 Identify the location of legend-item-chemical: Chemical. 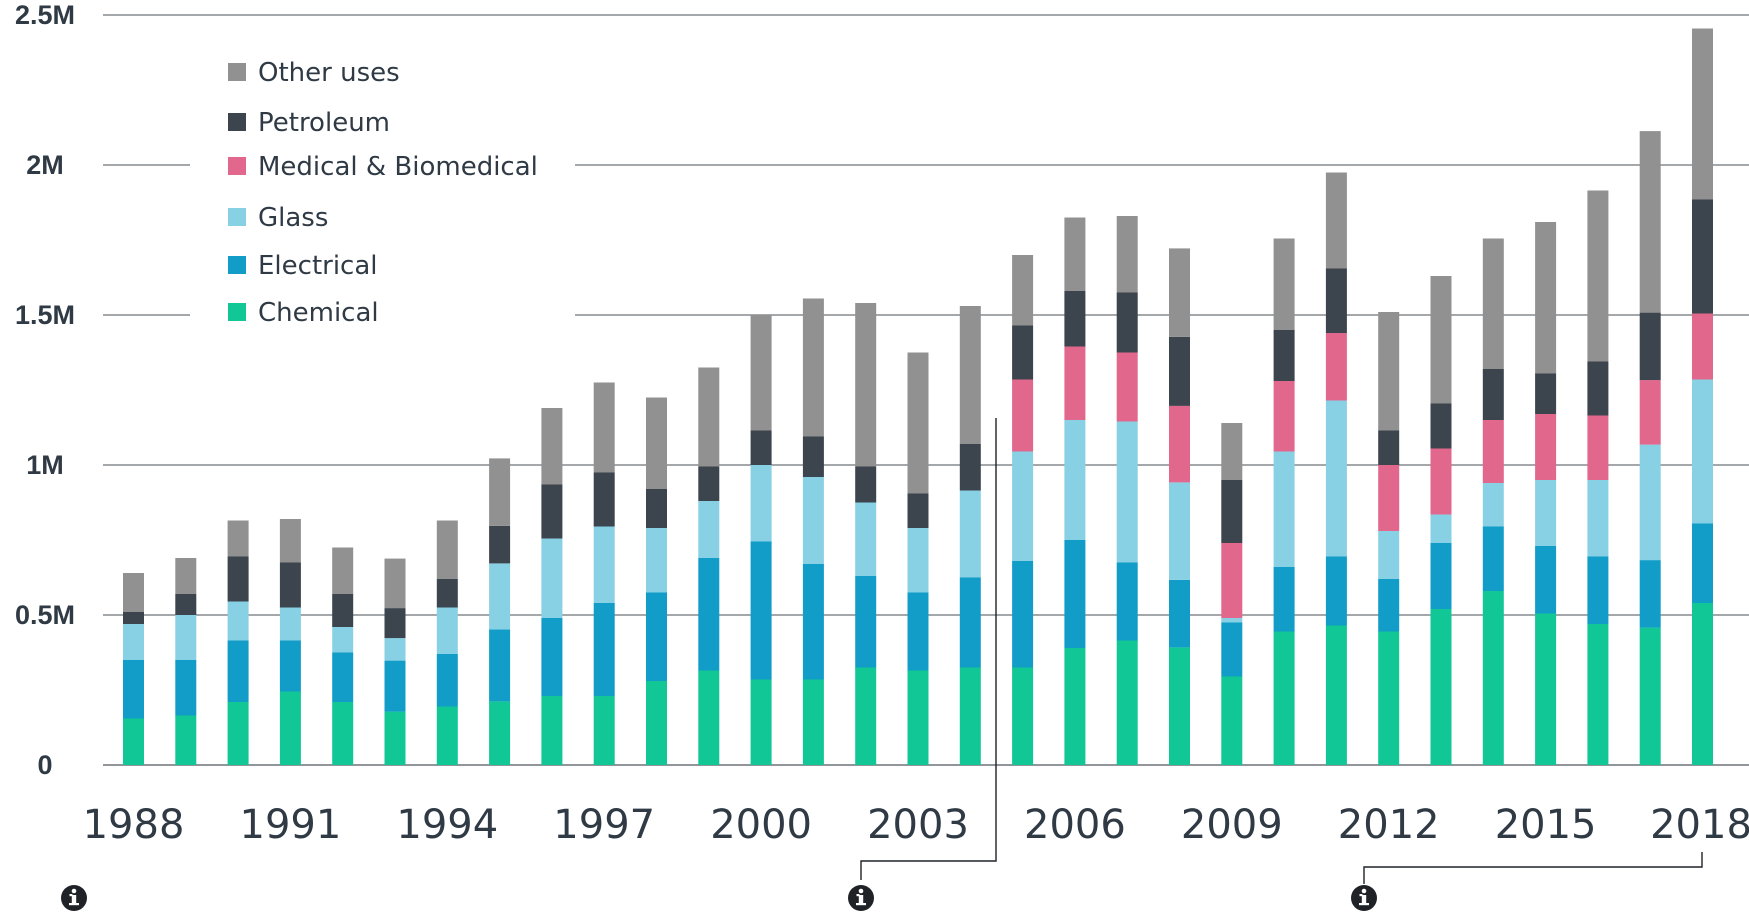
(303, 313).